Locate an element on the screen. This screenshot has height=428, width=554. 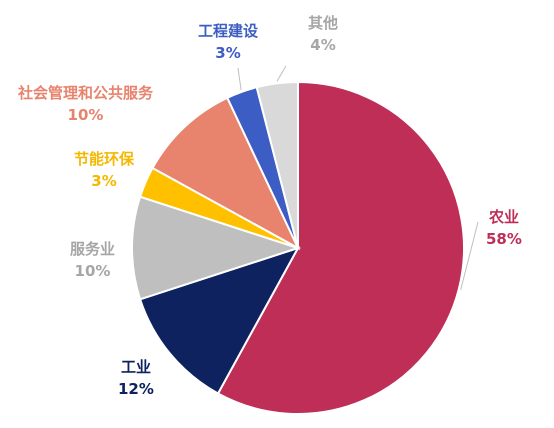
label-industry-name: 工业 is located at coordinates (135, 367).